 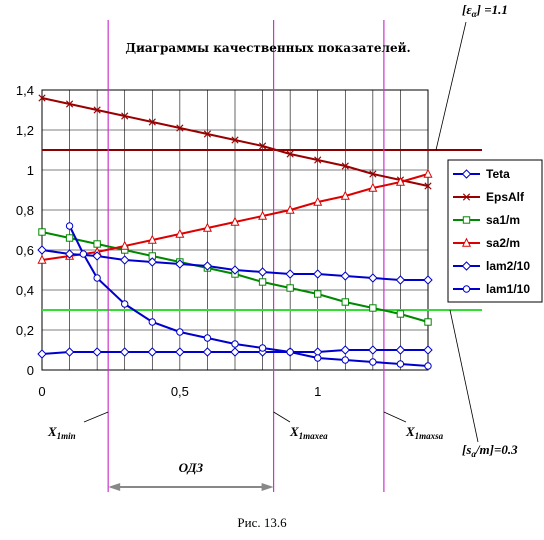 What do you see at coordinates (498, 174) in the screenshot?
I see `legend-entry: Teta` at bounding box center [498, 174].